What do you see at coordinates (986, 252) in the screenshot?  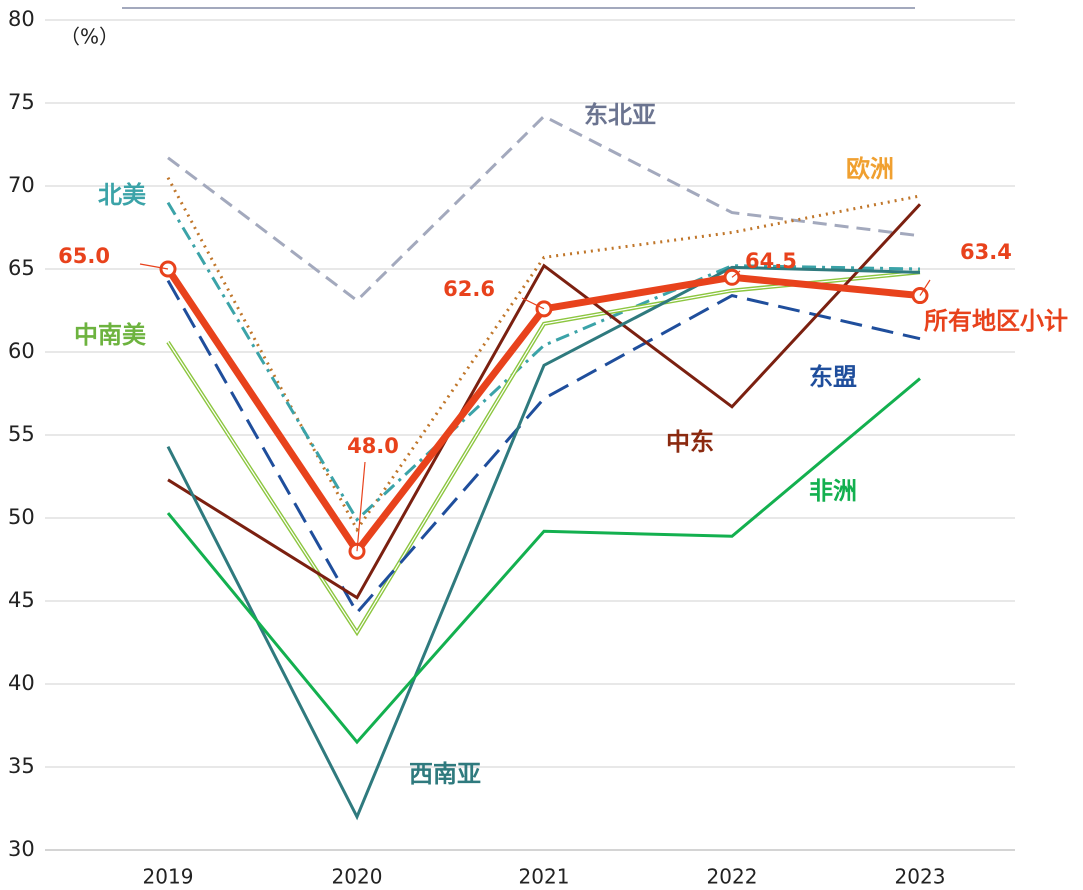 I see `value-label: 63.4` at bounding box center [986, 252].